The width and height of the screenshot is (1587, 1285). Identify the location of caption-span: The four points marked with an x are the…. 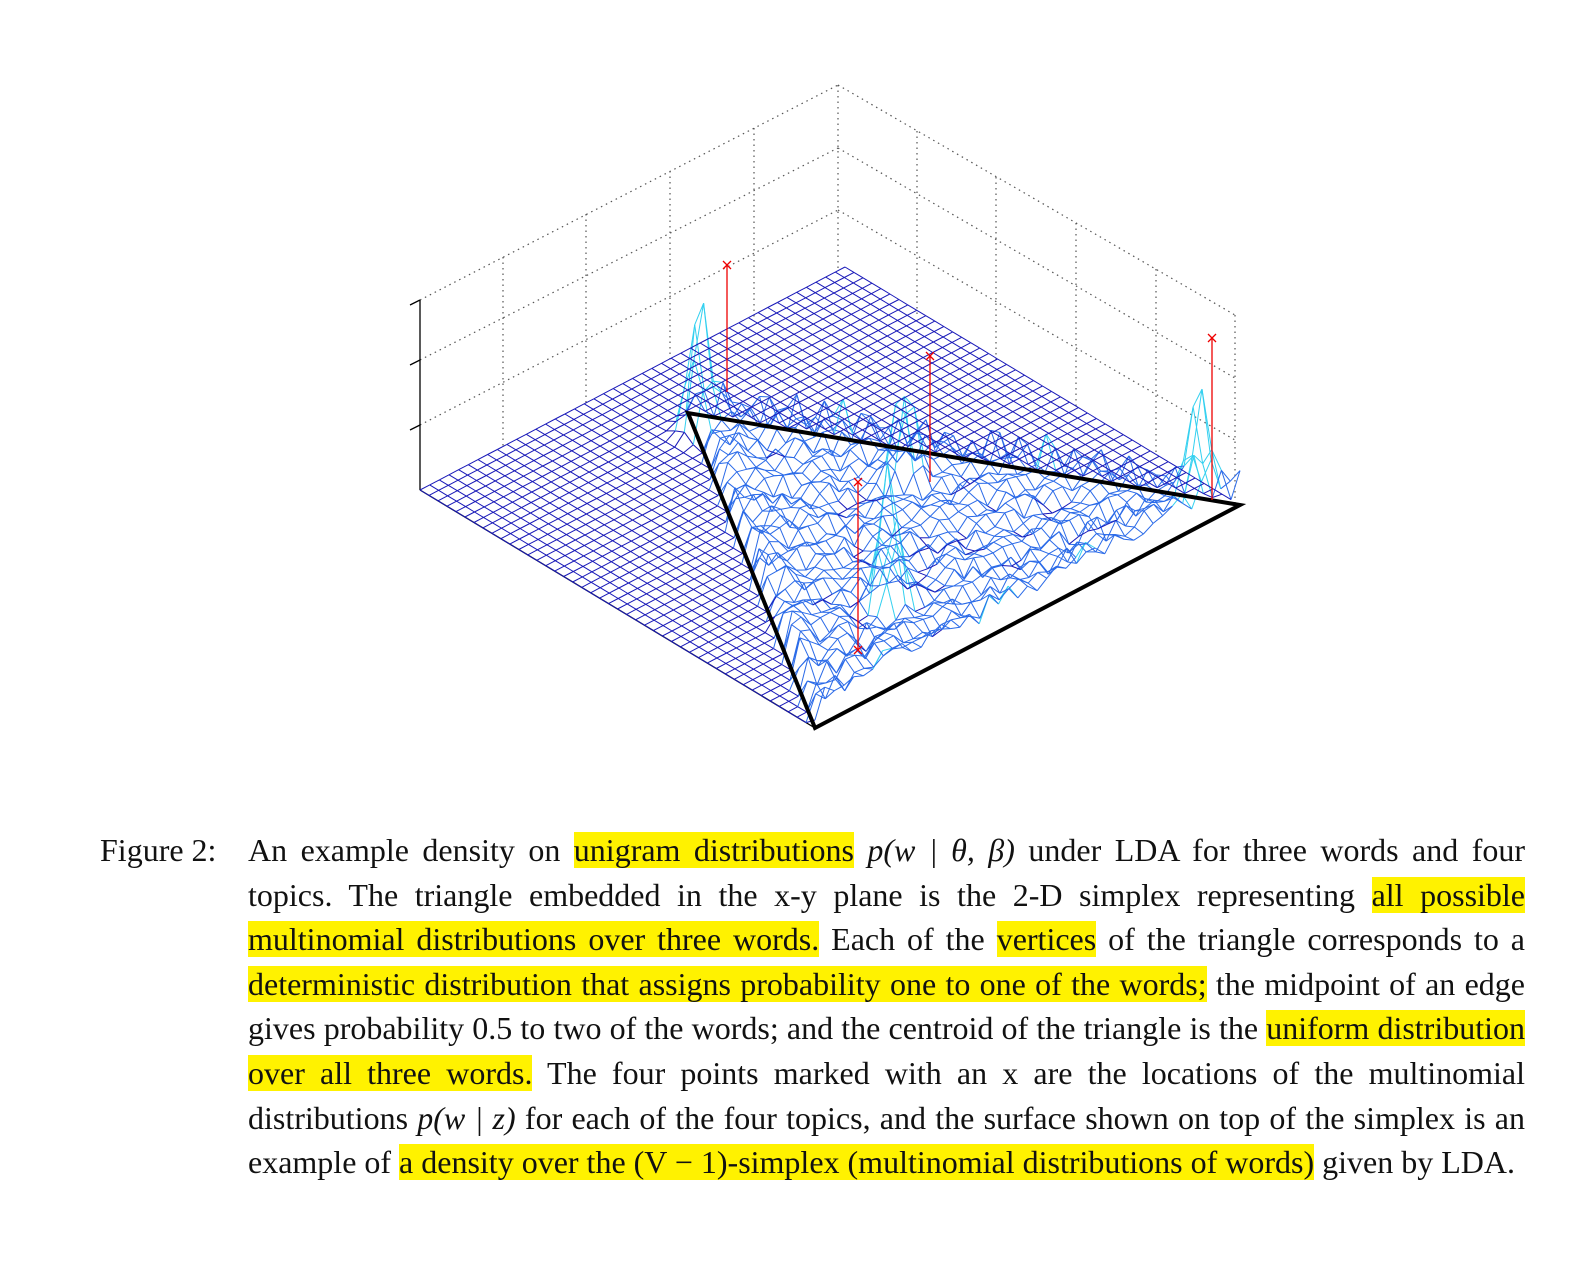
(887, 1095).